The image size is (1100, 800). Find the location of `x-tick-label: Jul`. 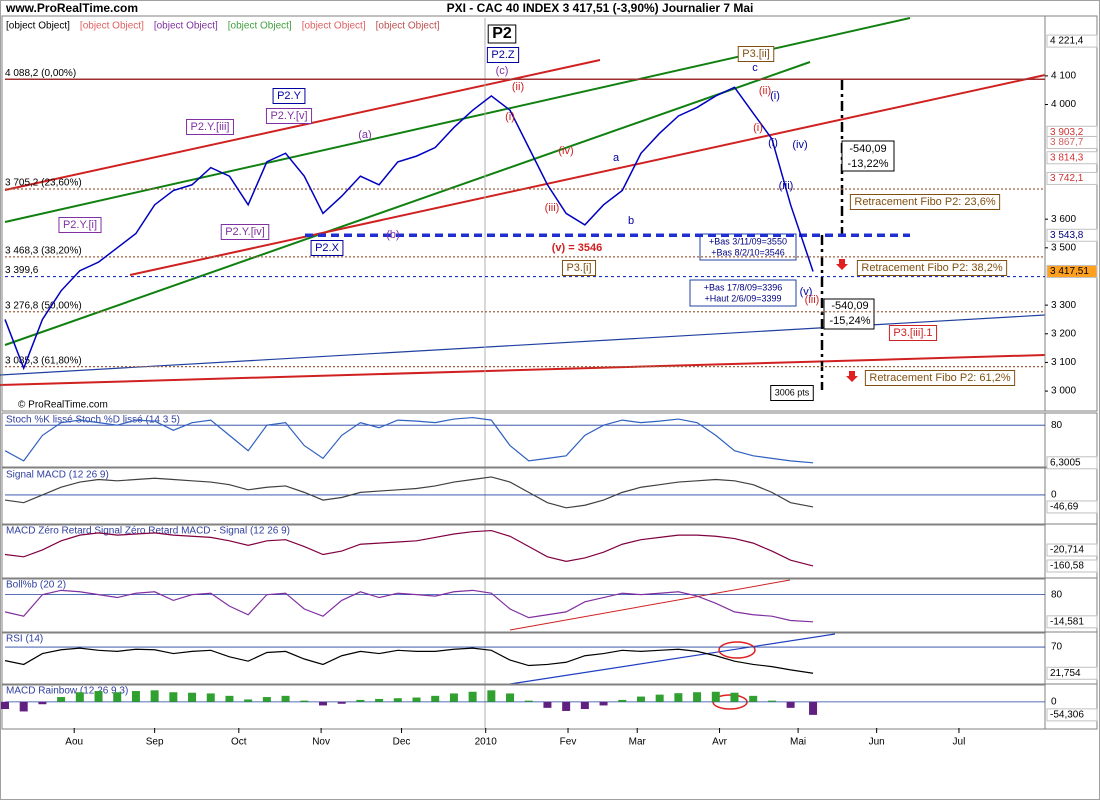

x-tick-label: Jul is located at coordinates (959, 742).